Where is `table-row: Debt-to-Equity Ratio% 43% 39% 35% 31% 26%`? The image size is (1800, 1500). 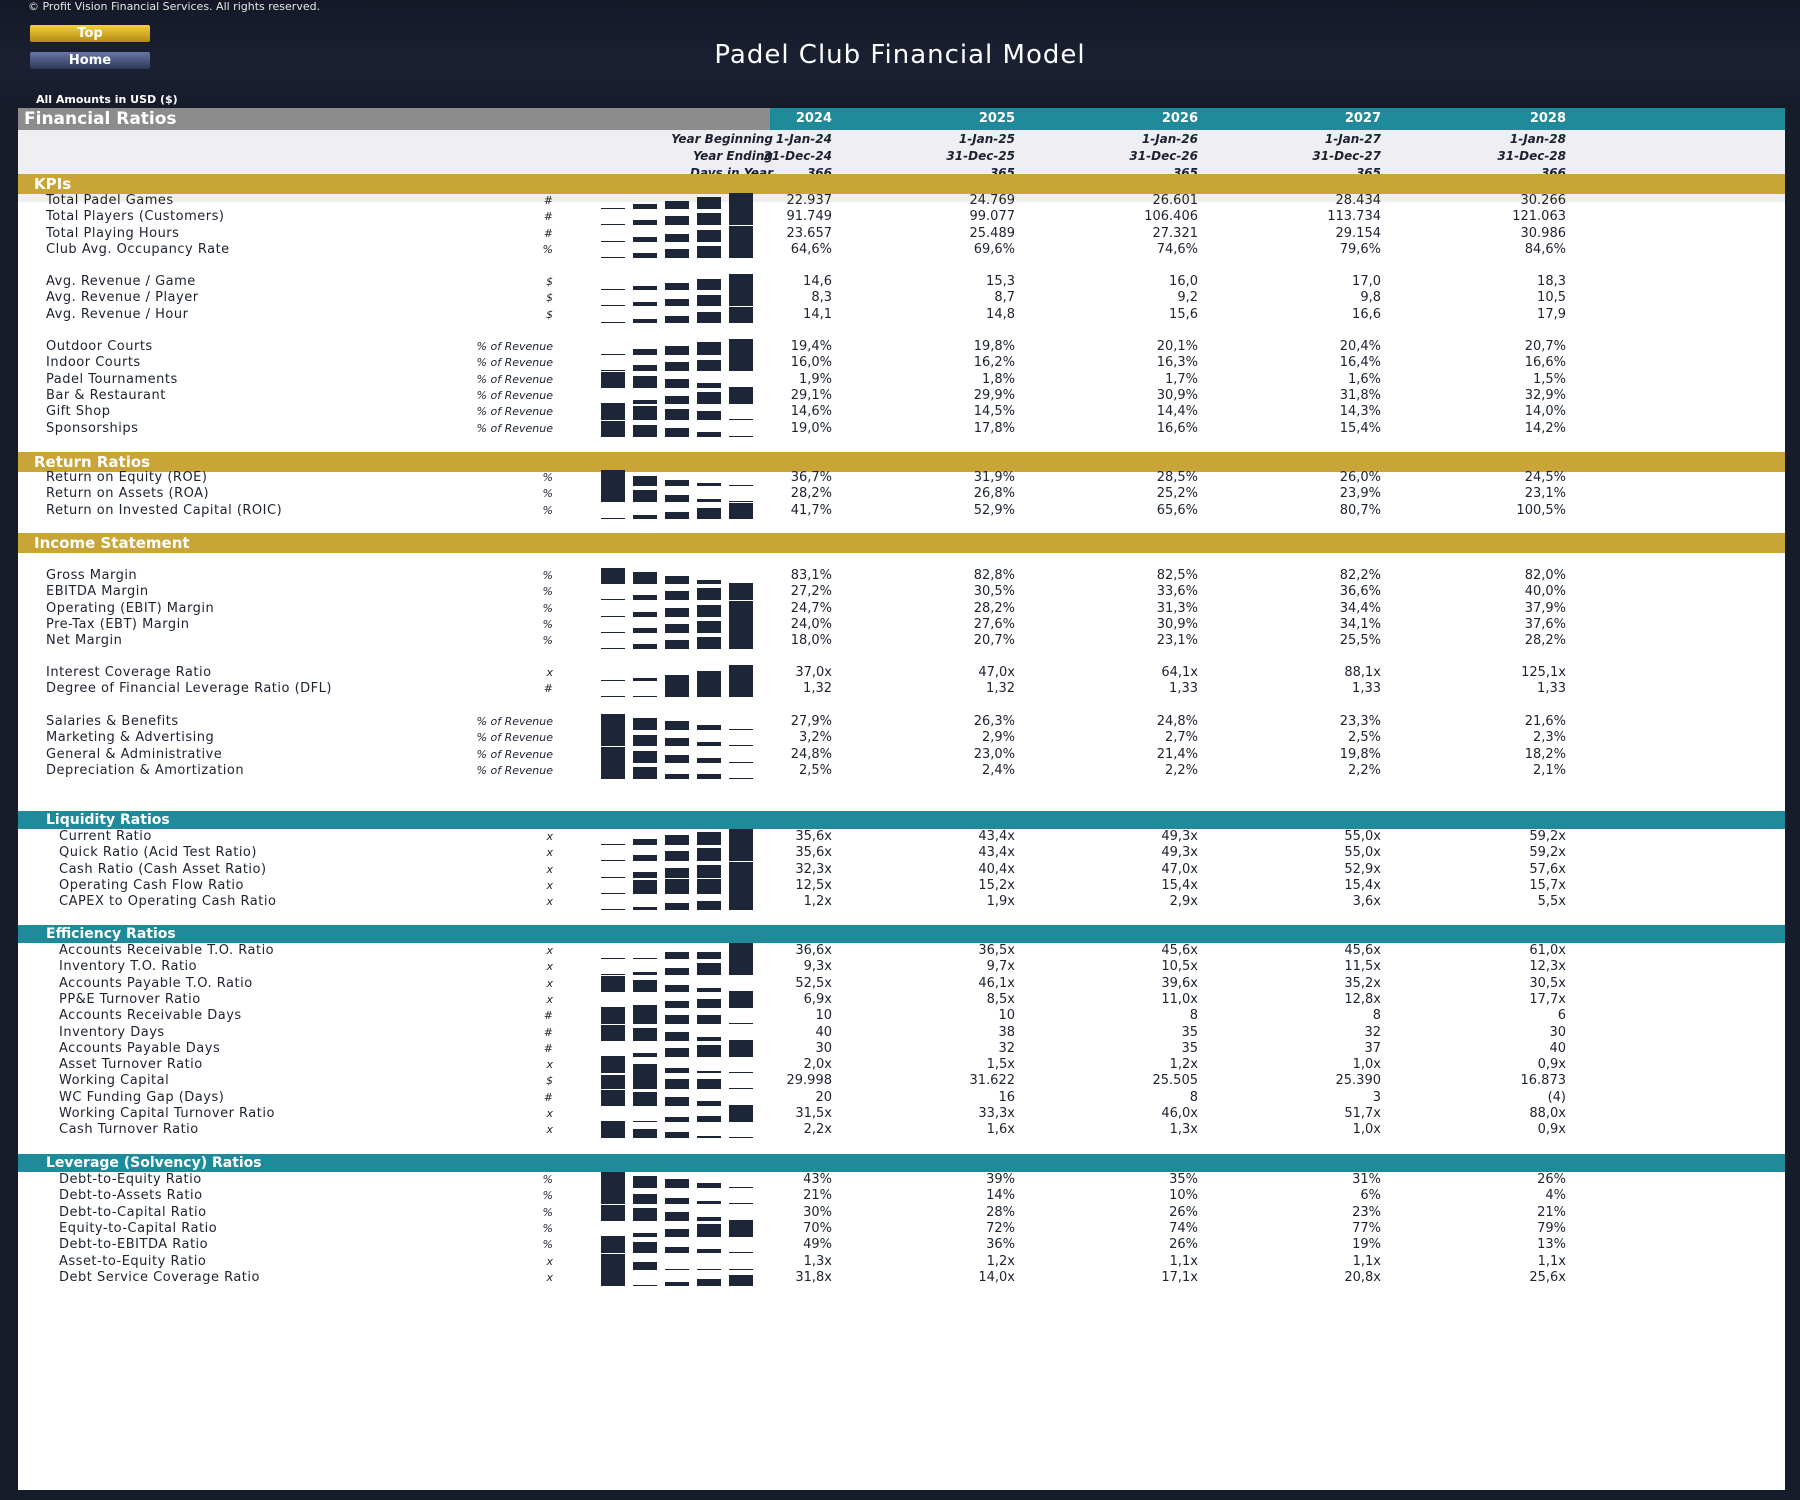 table-row: Debt-to-Equity Ratio% 43% 39% 35% 31% 26% is located at coordinates (901, 1180).